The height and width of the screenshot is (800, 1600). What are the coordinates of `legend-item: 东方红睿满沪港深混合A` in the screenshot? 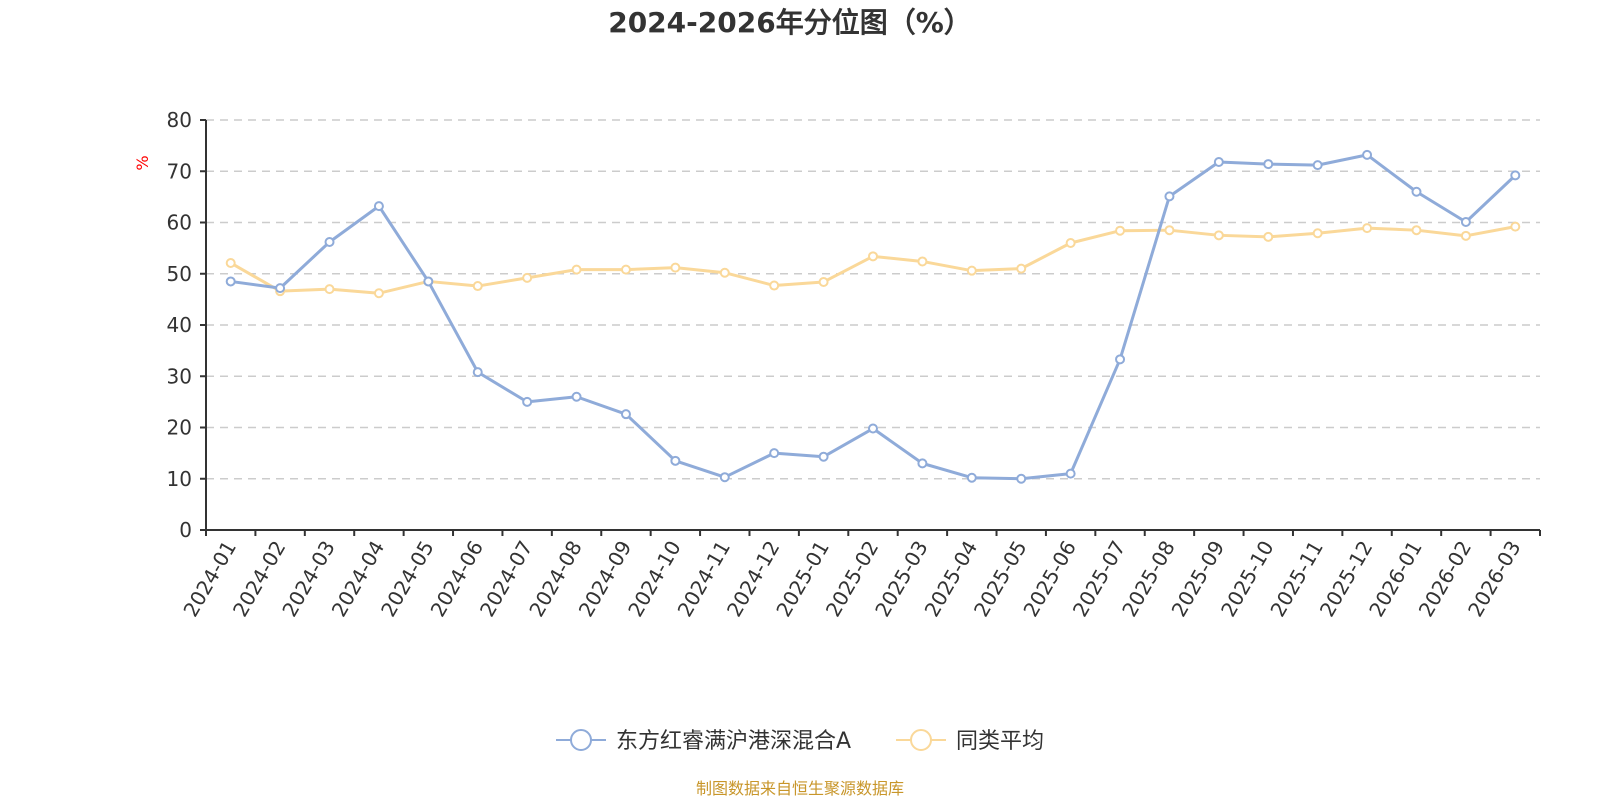 It's located at (703, 741).